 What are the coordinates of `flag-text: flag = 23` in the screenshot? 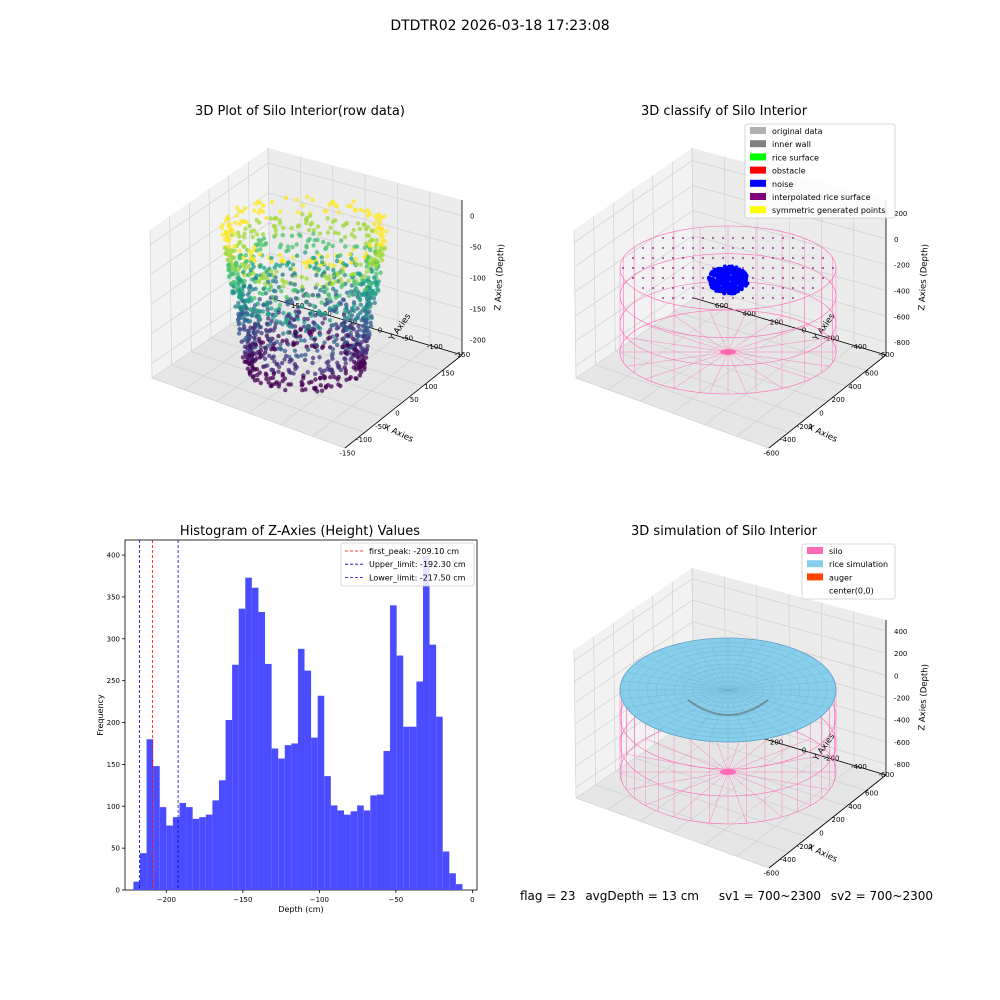 It's located at (548, 896).